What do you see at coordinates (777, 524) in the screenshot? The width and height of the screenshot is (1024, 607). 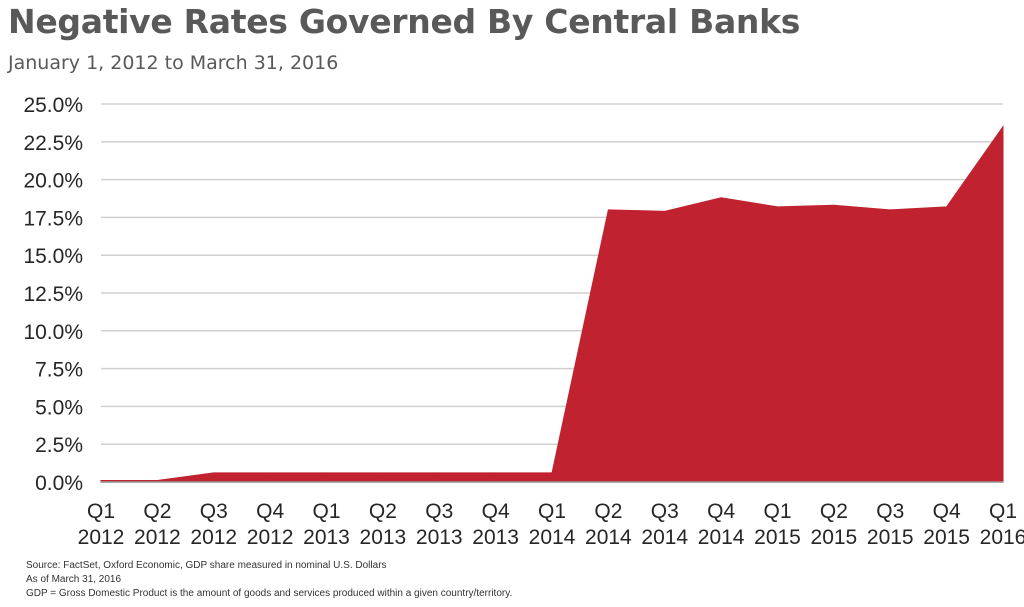 I see `x-tick-label: Q1 2015` at bounding box center [777, 524].